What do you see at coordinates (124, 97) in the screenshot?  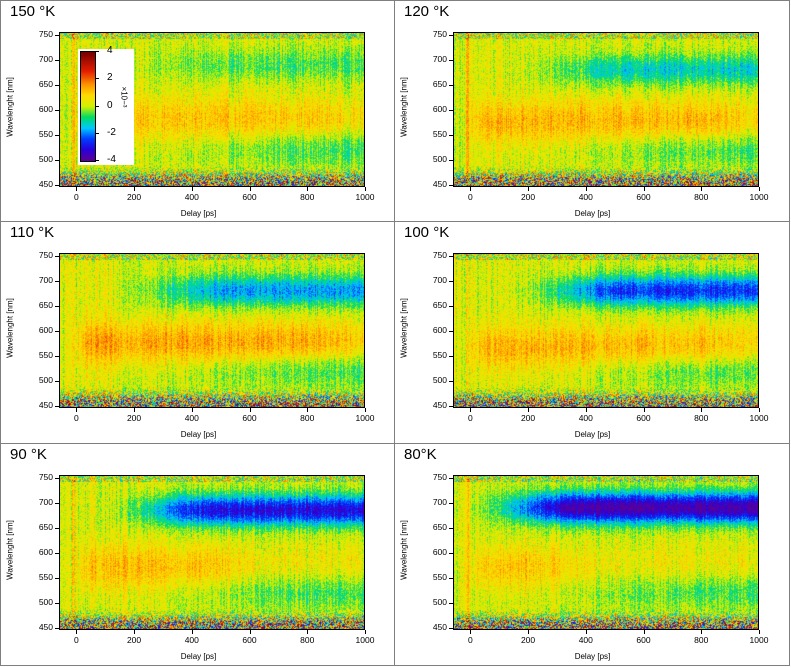 I see `colorbar-label-text: ×10−³` at bounding box center [124, 97].